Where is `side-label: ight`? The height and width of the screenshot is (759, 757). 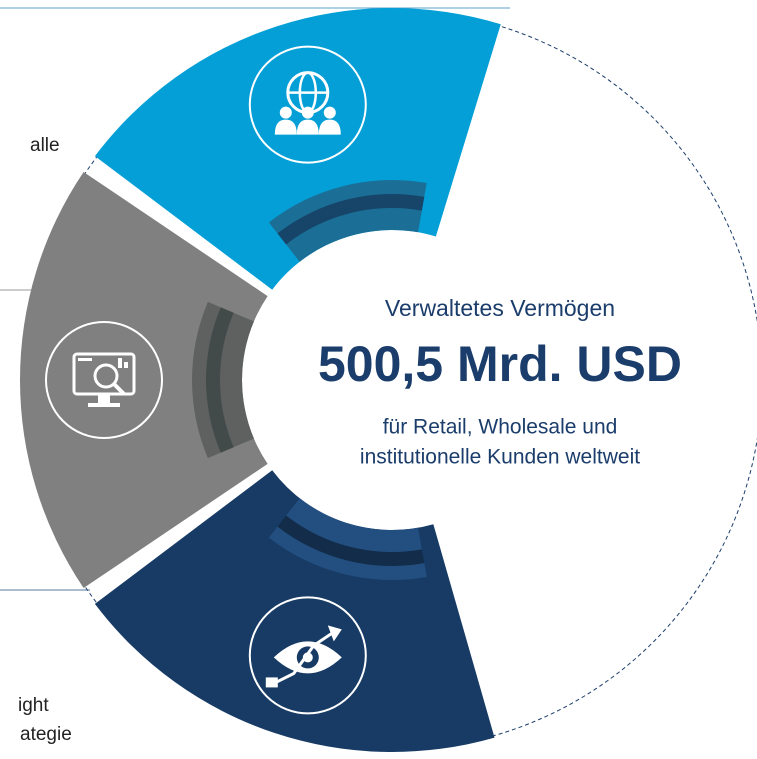 side-label: ight is located at coordinates (33, 705).